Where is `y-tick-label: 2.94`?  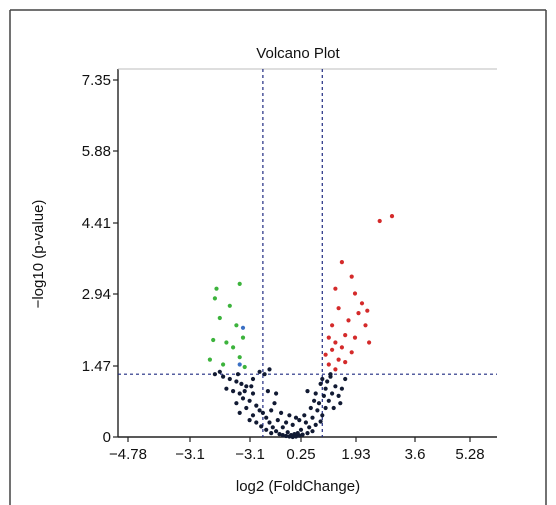
y-tick-label: 2.94 is located at coordinates (96, 294).